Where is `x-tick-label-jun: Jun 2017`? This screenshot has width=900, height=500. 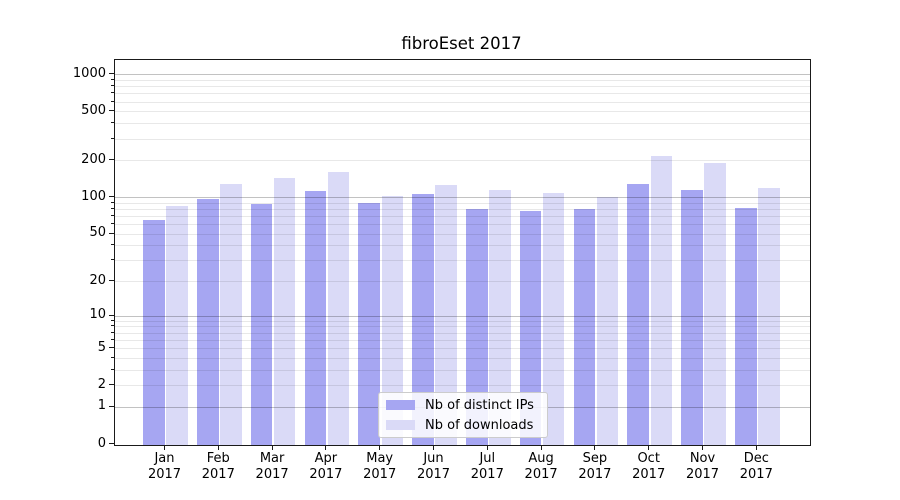 x-tick-label-jun: Jun 2017 is located at coordinates (434, 467).